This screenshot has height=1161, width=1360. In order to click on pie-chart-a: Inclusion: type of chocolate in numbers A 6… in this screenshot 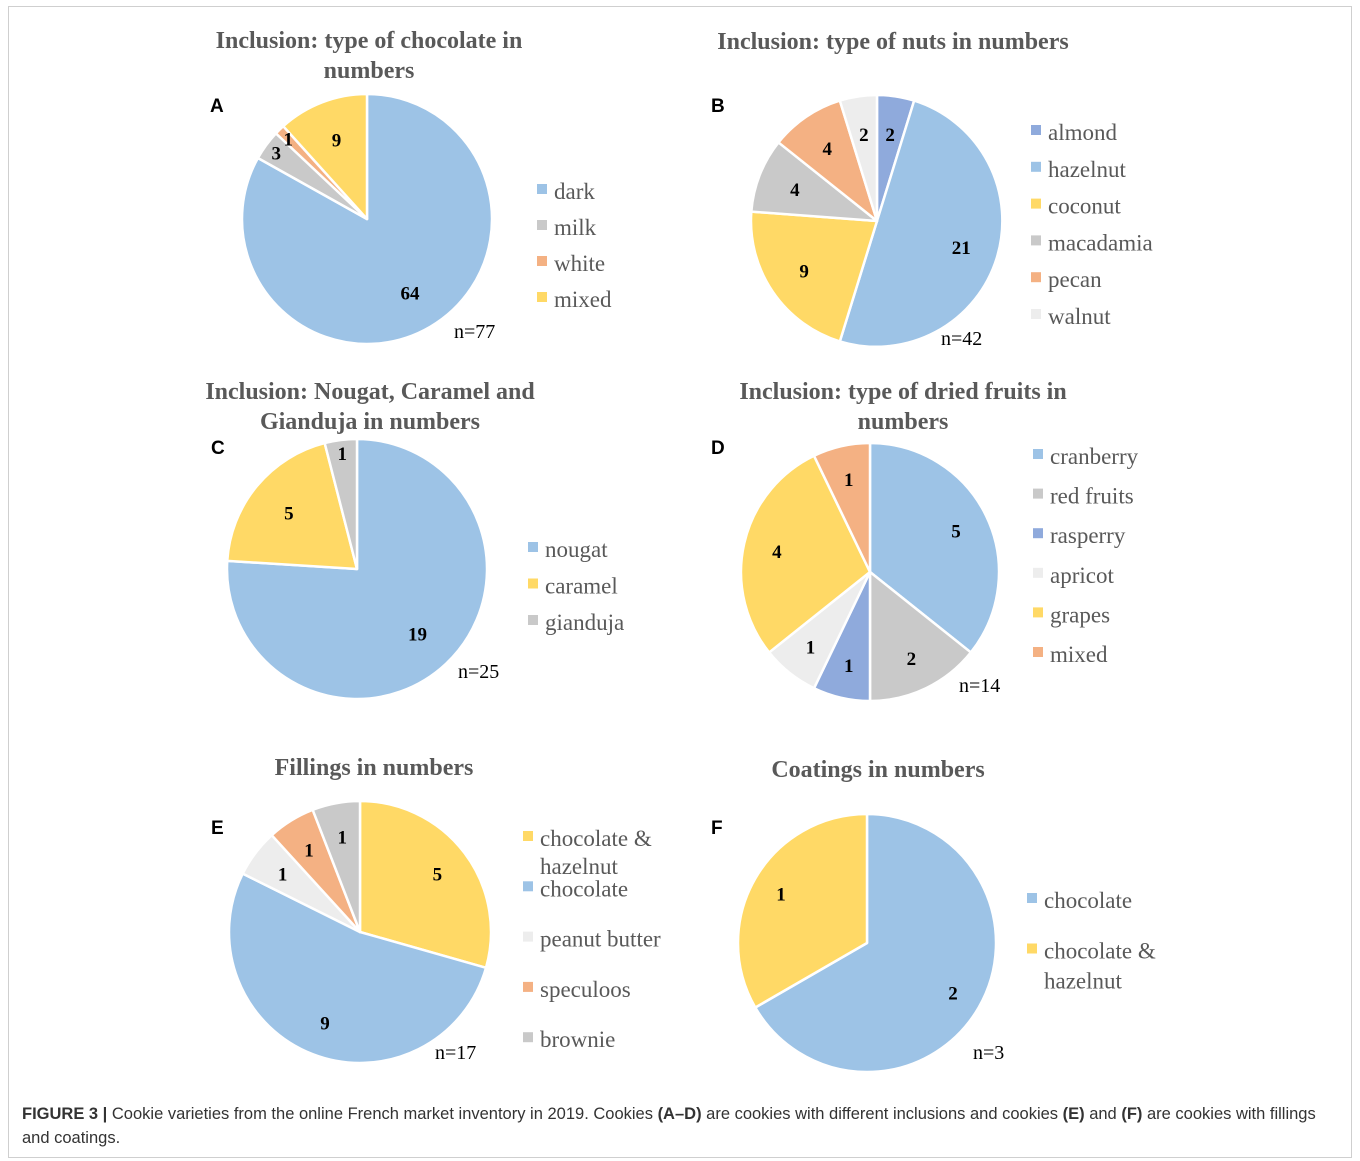, I will do `click(411, 187)`.